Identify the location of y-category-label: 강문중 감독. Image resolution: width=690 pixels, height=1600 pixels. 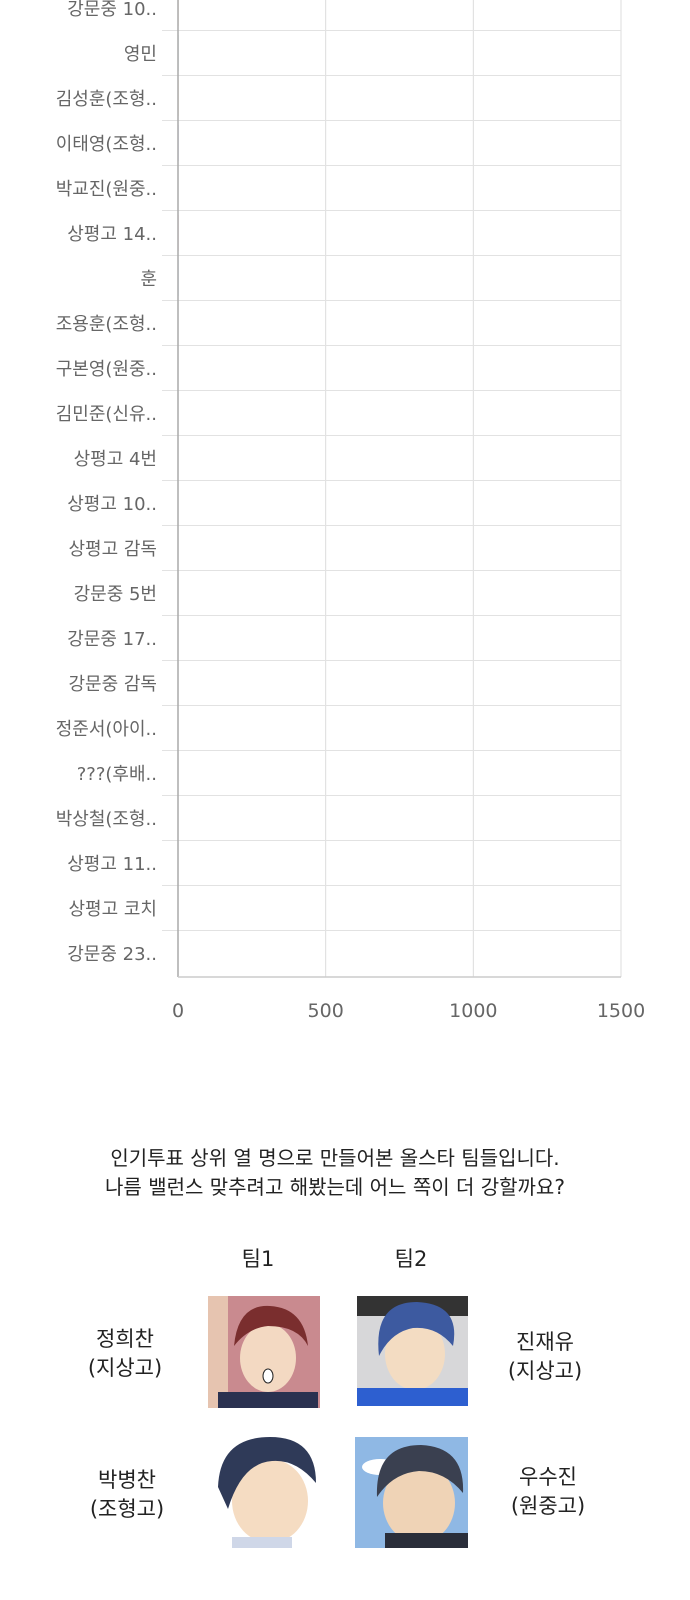
(112, 684).